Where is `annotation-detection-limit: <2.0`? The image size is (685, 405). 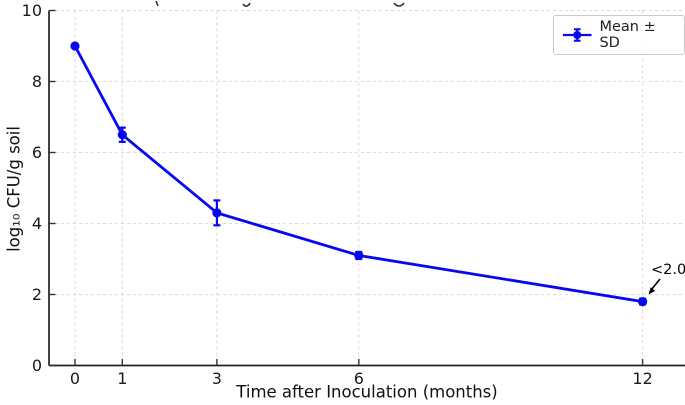
annotation-detection-limit: <2.0 is located at coordinates (668, 270).